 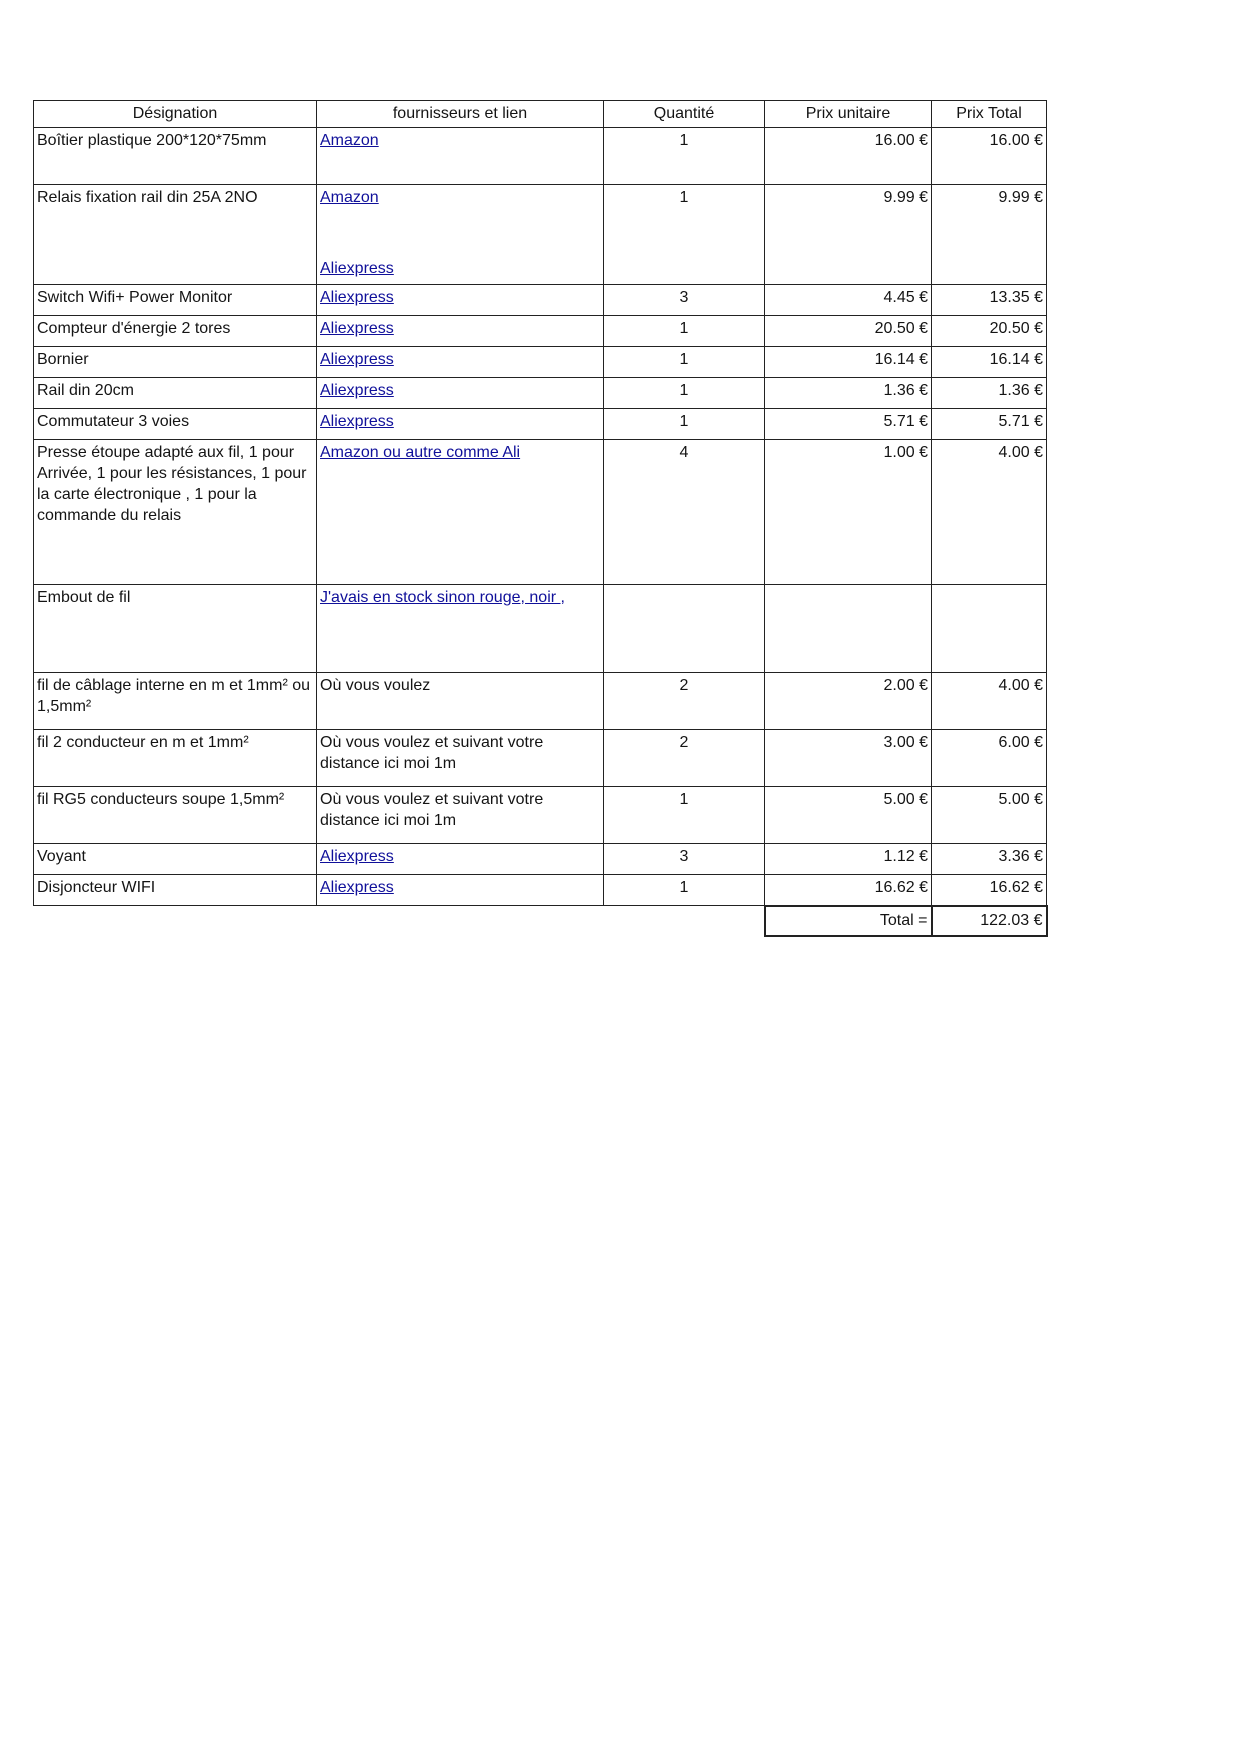 What do you see at coordinates (848, 701) in the screenshot?
I see `unit-price-cell: 2.00 €` at bounding box center [848, 701].